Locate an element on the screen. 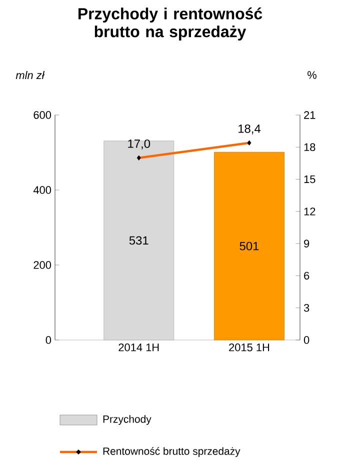  x-tick-label: 2015 1H is located at coordinates (249, 348).